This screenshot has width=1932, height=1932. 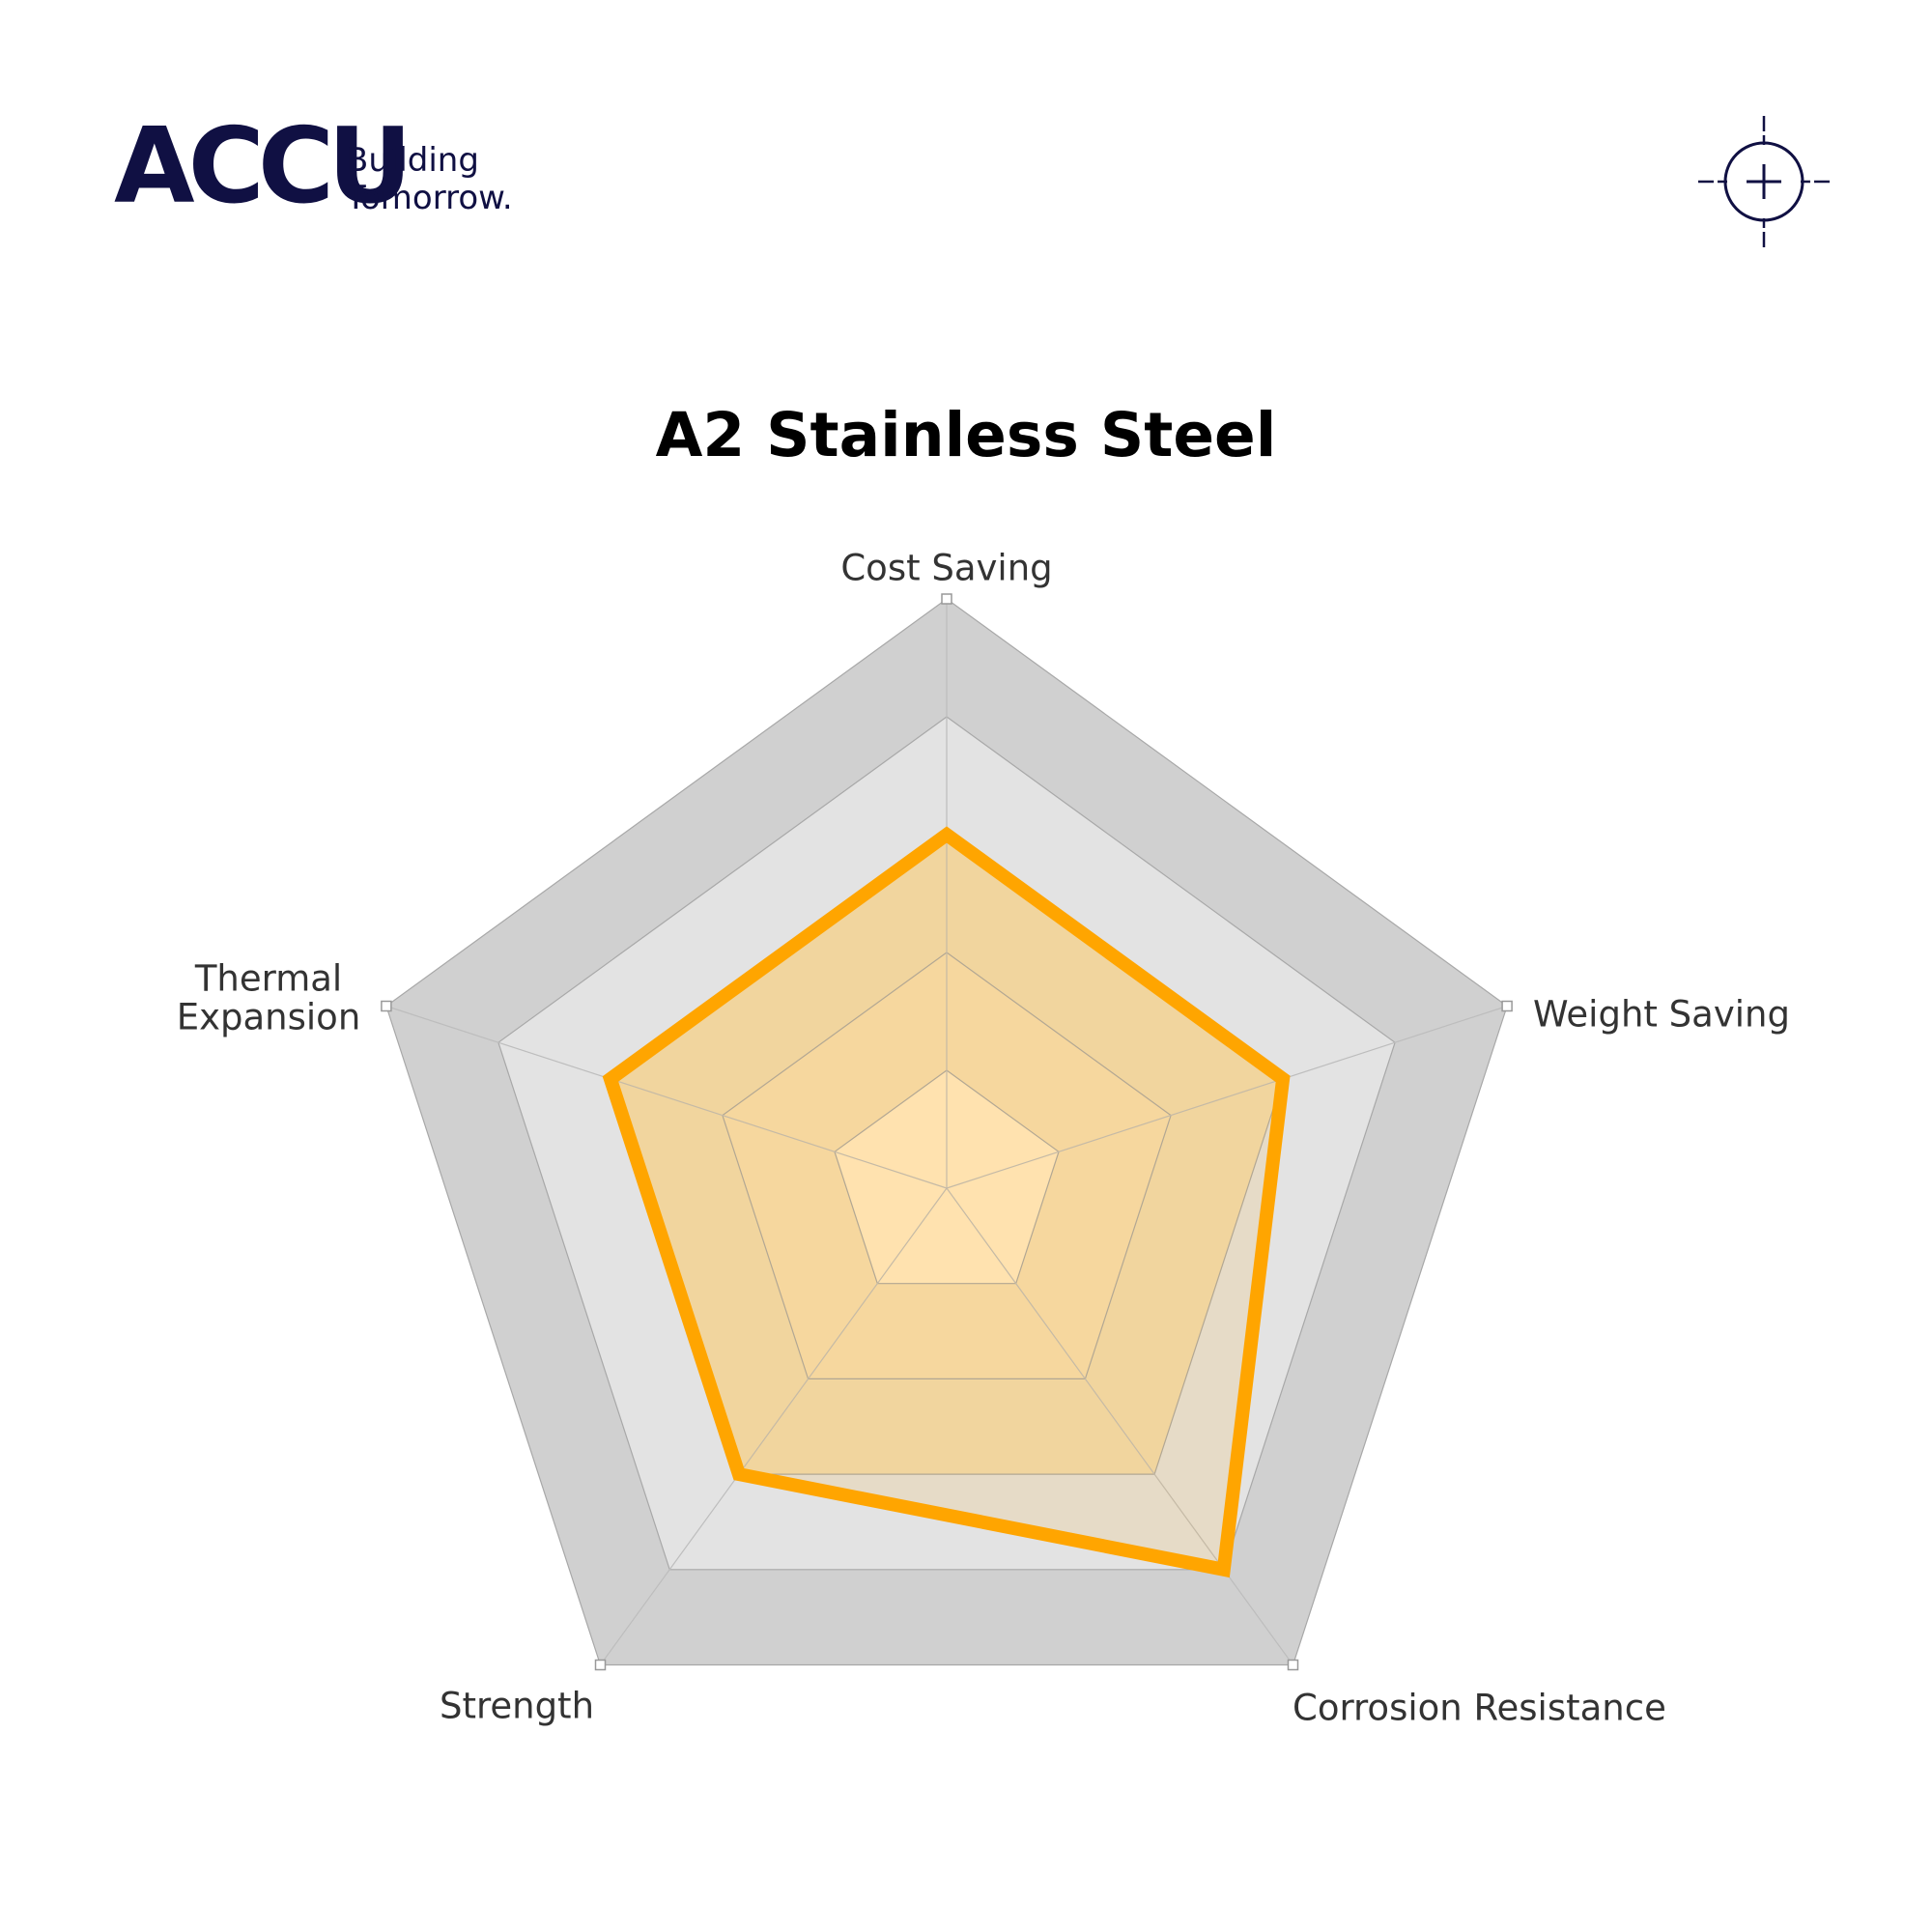 What do you see at coordinates (263, 166) in the screenshot?
I see `logo-wordmark: ACCU` at bounding box center [263, 166].